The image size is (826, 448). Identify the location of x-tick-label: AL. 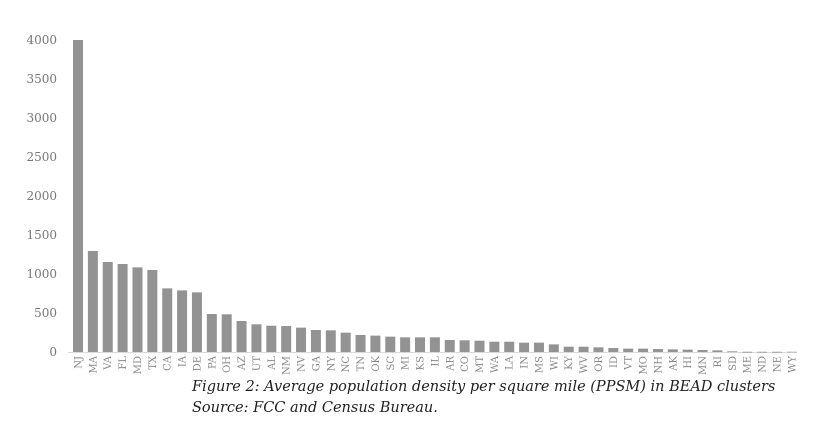
(272, 363).